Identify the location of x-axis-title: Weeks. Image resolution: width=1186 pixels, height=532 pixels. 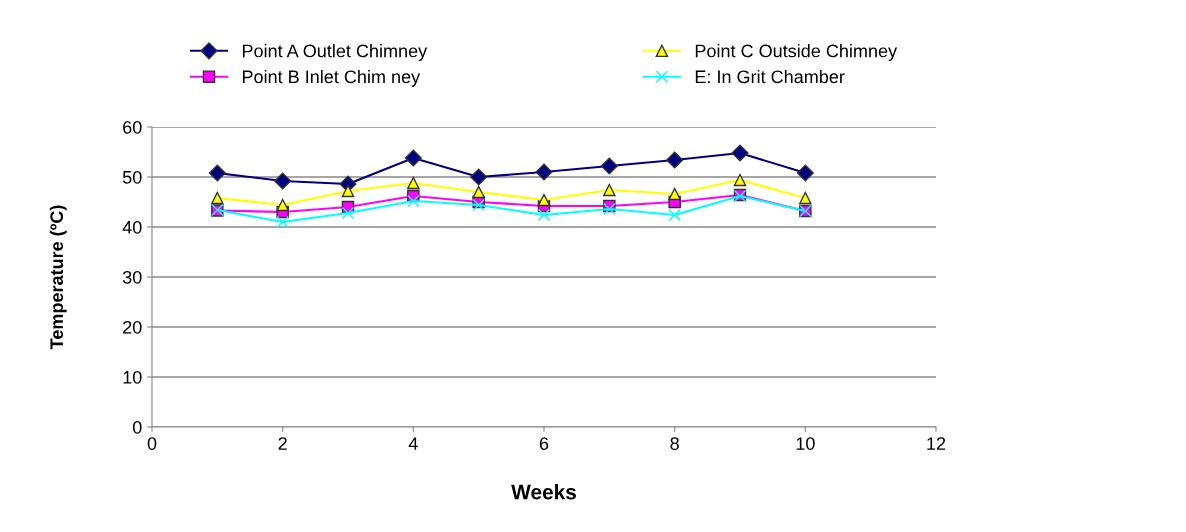
(543, 492).